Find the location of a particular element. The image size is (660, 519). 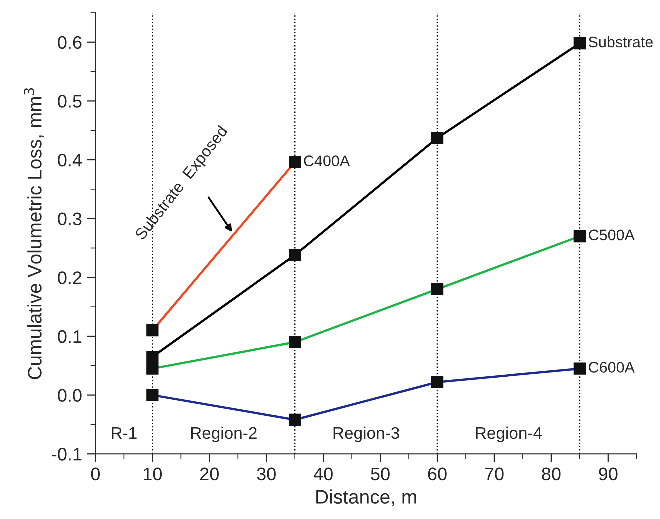

x-tick-label: 10 is located at coordinates (153, 474).